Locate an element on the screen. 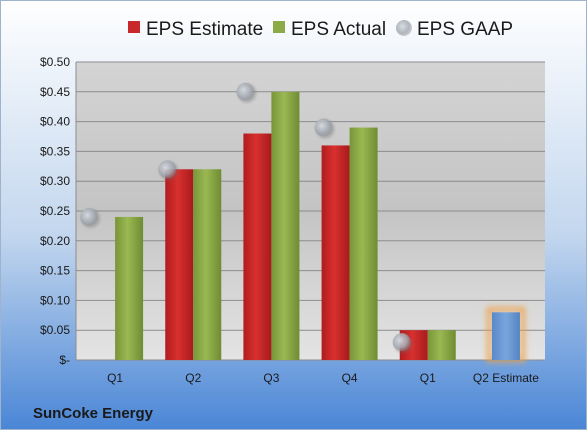 This screenshot has width=587, height=430. x-tick-label: Q4 is located at coordinates (350, 378).